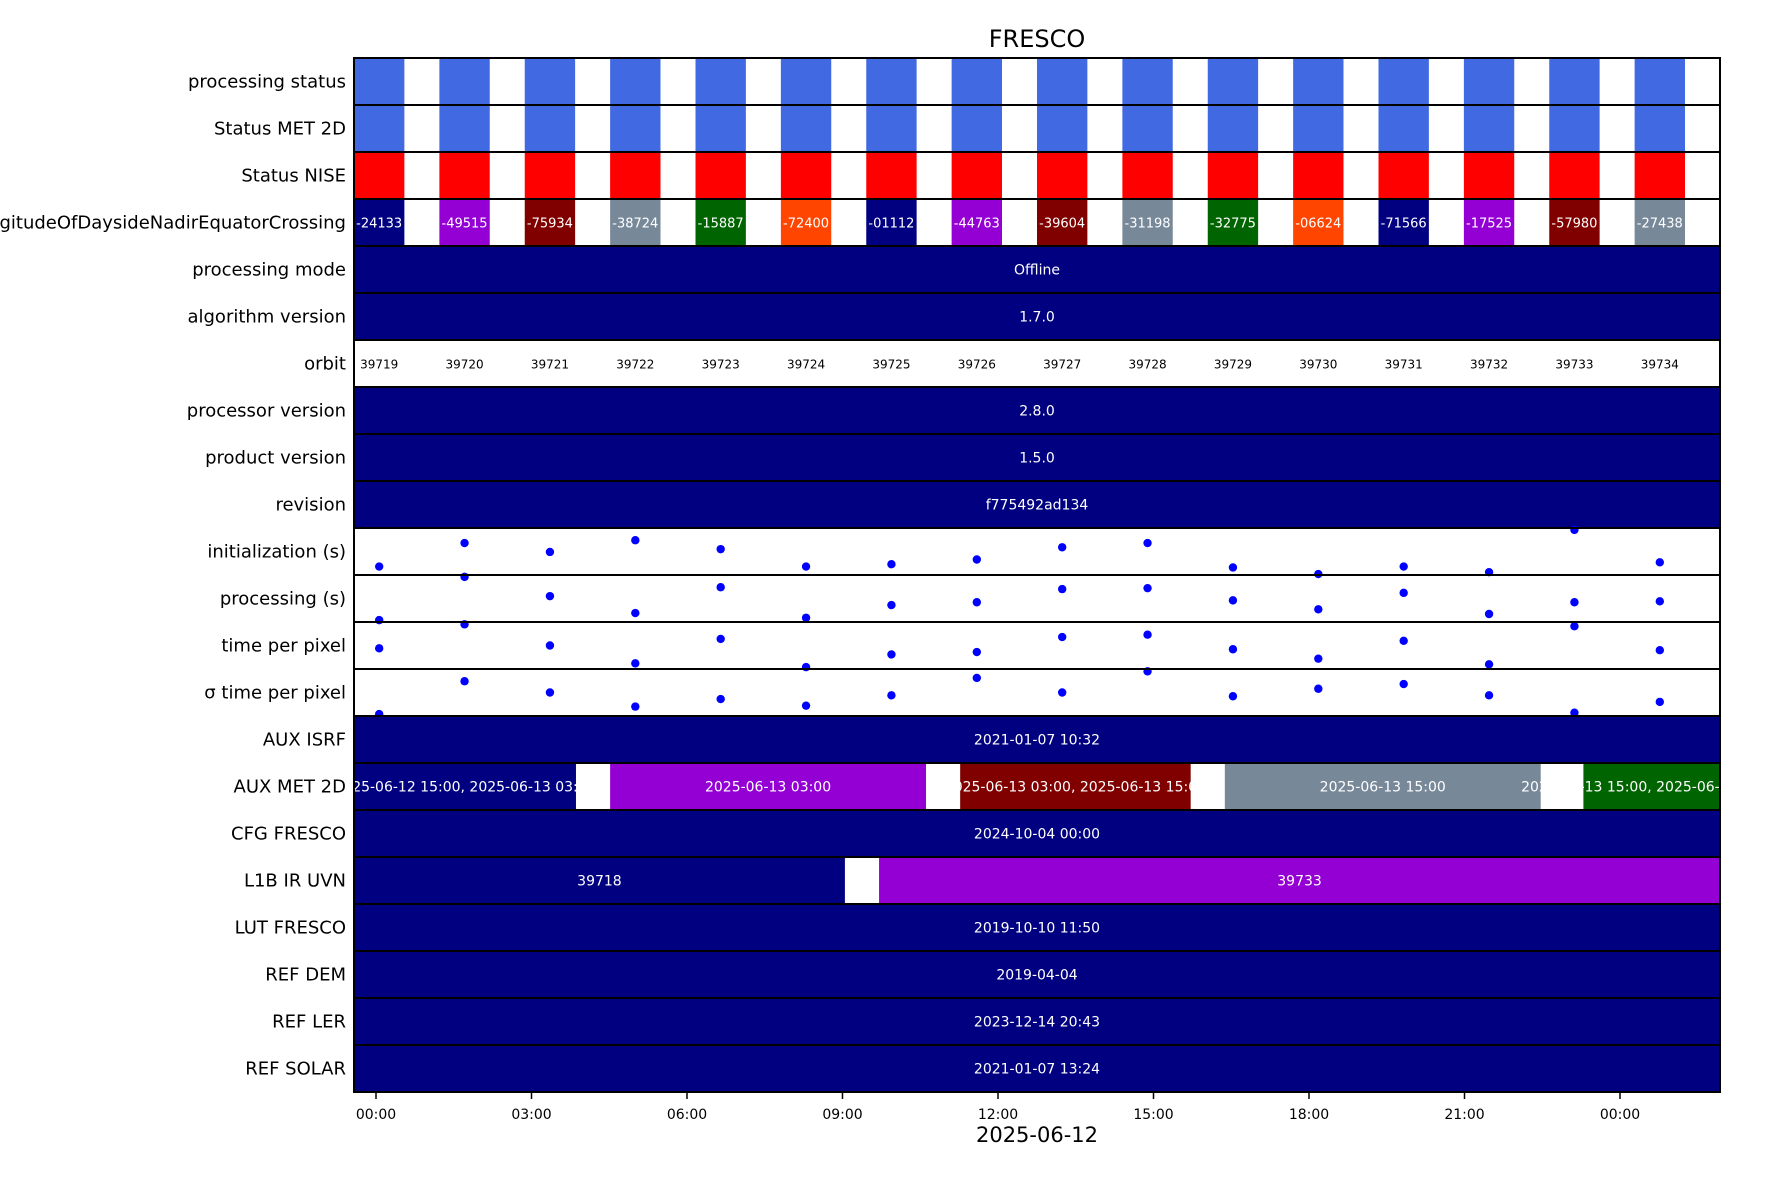 Image resolution: width=1771 pixels, height=1181 pixels. Describe the element at coordinates (1037, 1068) in the screenshot. I see `row-border` at that location.